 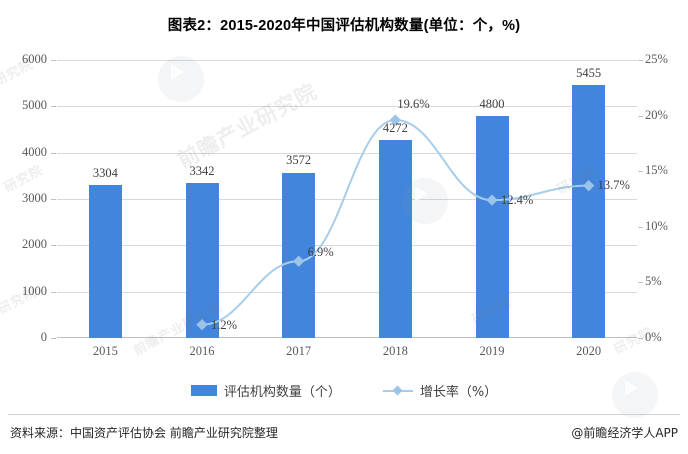 I want to click on bar-value-label: 3304, so click(x=105, y=172).